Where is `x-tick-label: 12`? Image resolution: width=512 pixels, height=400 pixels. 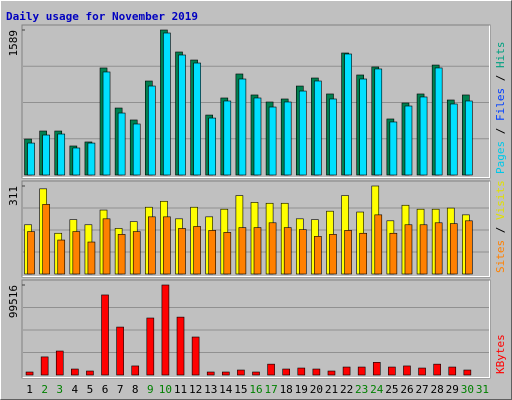 x-tick-label: 12 is located at coordinates (195, 389).